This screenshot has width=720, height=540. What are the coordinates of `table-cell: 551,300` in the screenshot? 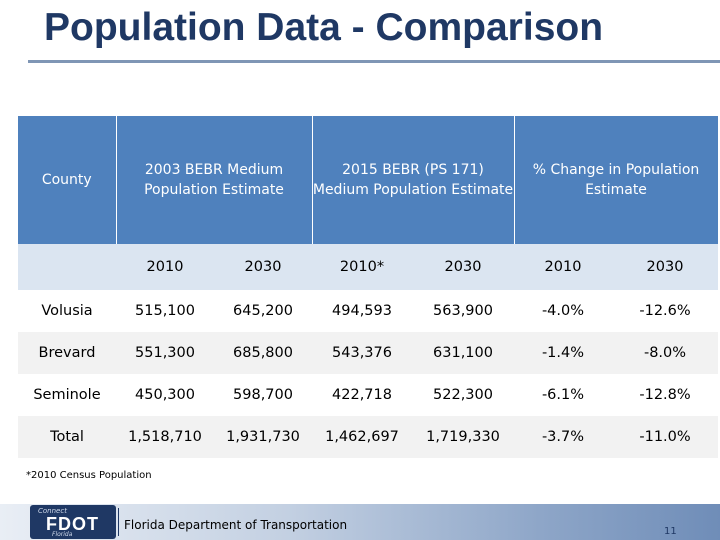 It's located at (165, 353).